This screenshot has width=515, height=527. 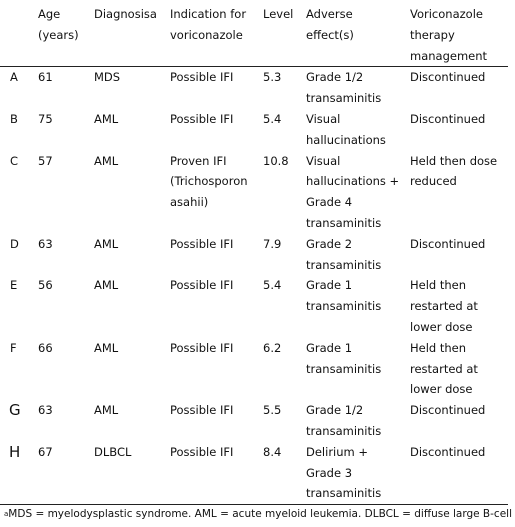 I want to click on row-id: C, so click(x=14, y=160).